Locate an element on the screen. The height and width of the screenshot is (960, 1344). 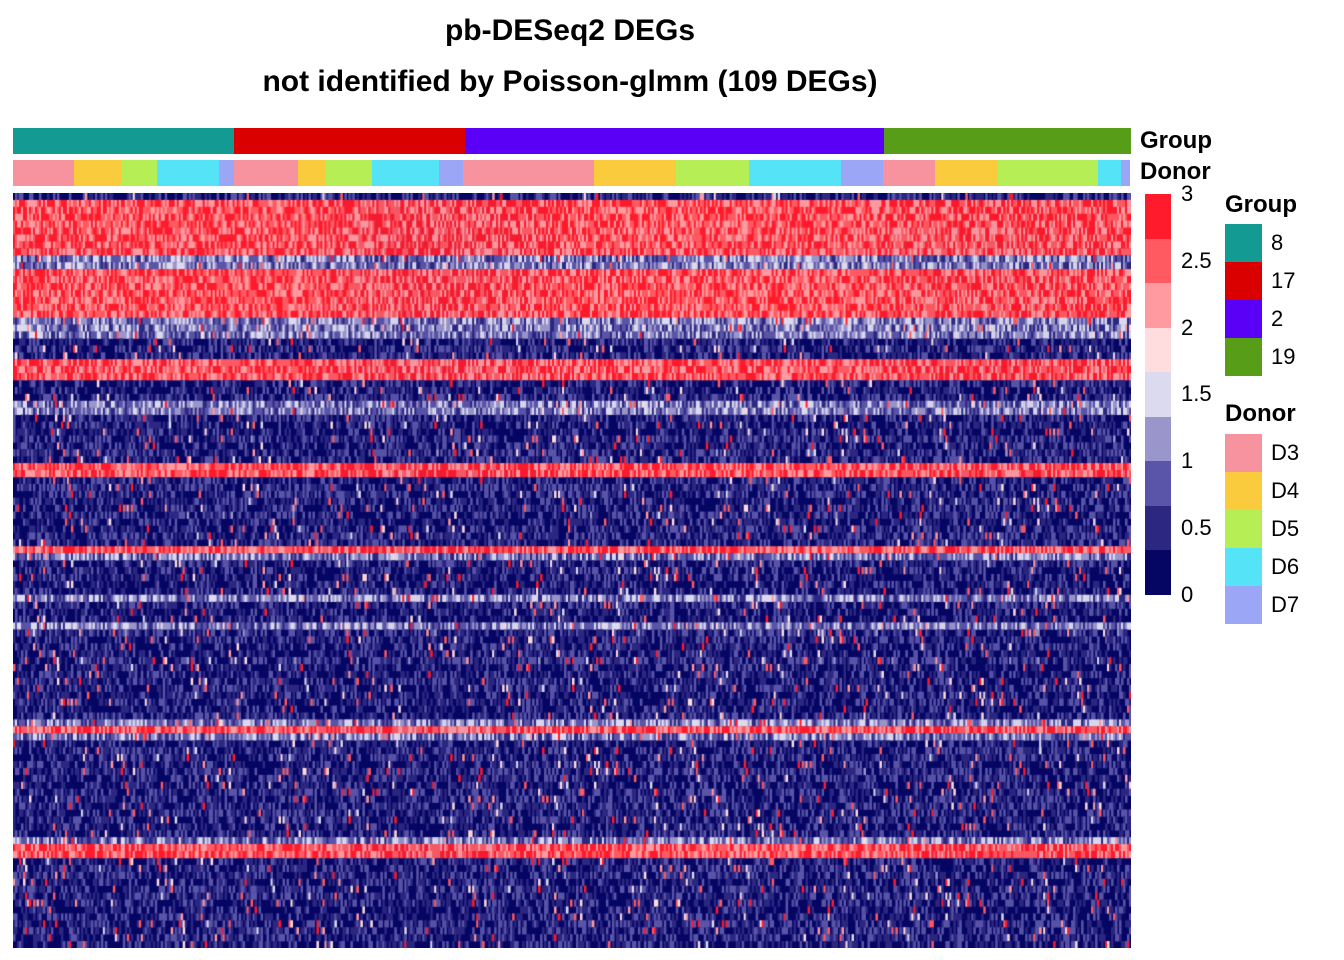
color-scale-tick: 2.5 is located at coordinates (1196, 260).